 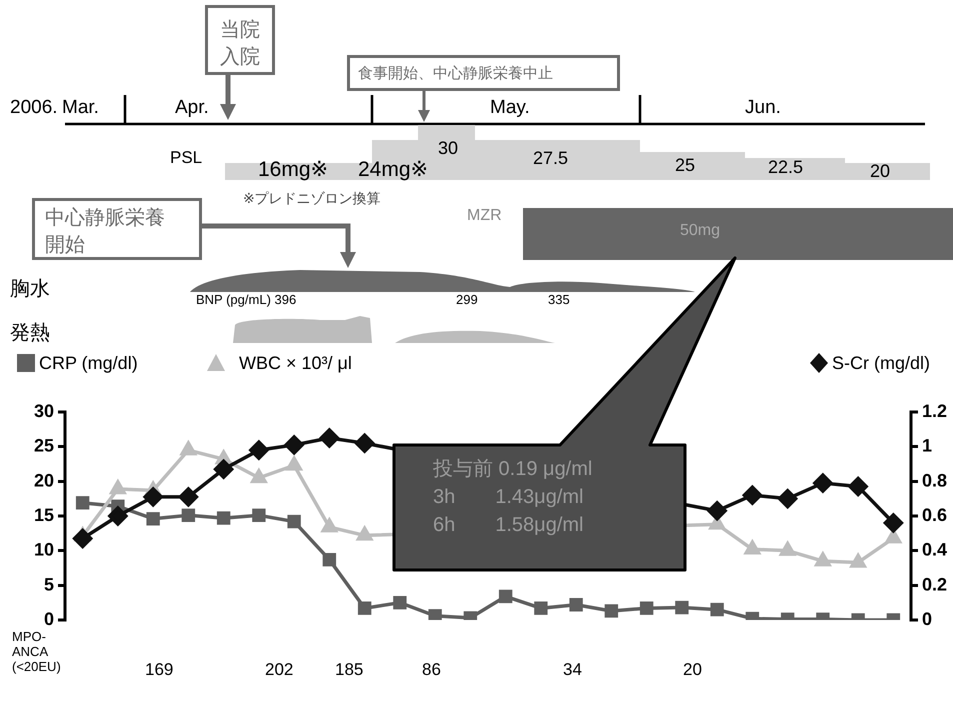 What do you see at coordinates (44, 410) in the screenshot?
I see `y-tick-label: 30` at bounding box center [44, 410].